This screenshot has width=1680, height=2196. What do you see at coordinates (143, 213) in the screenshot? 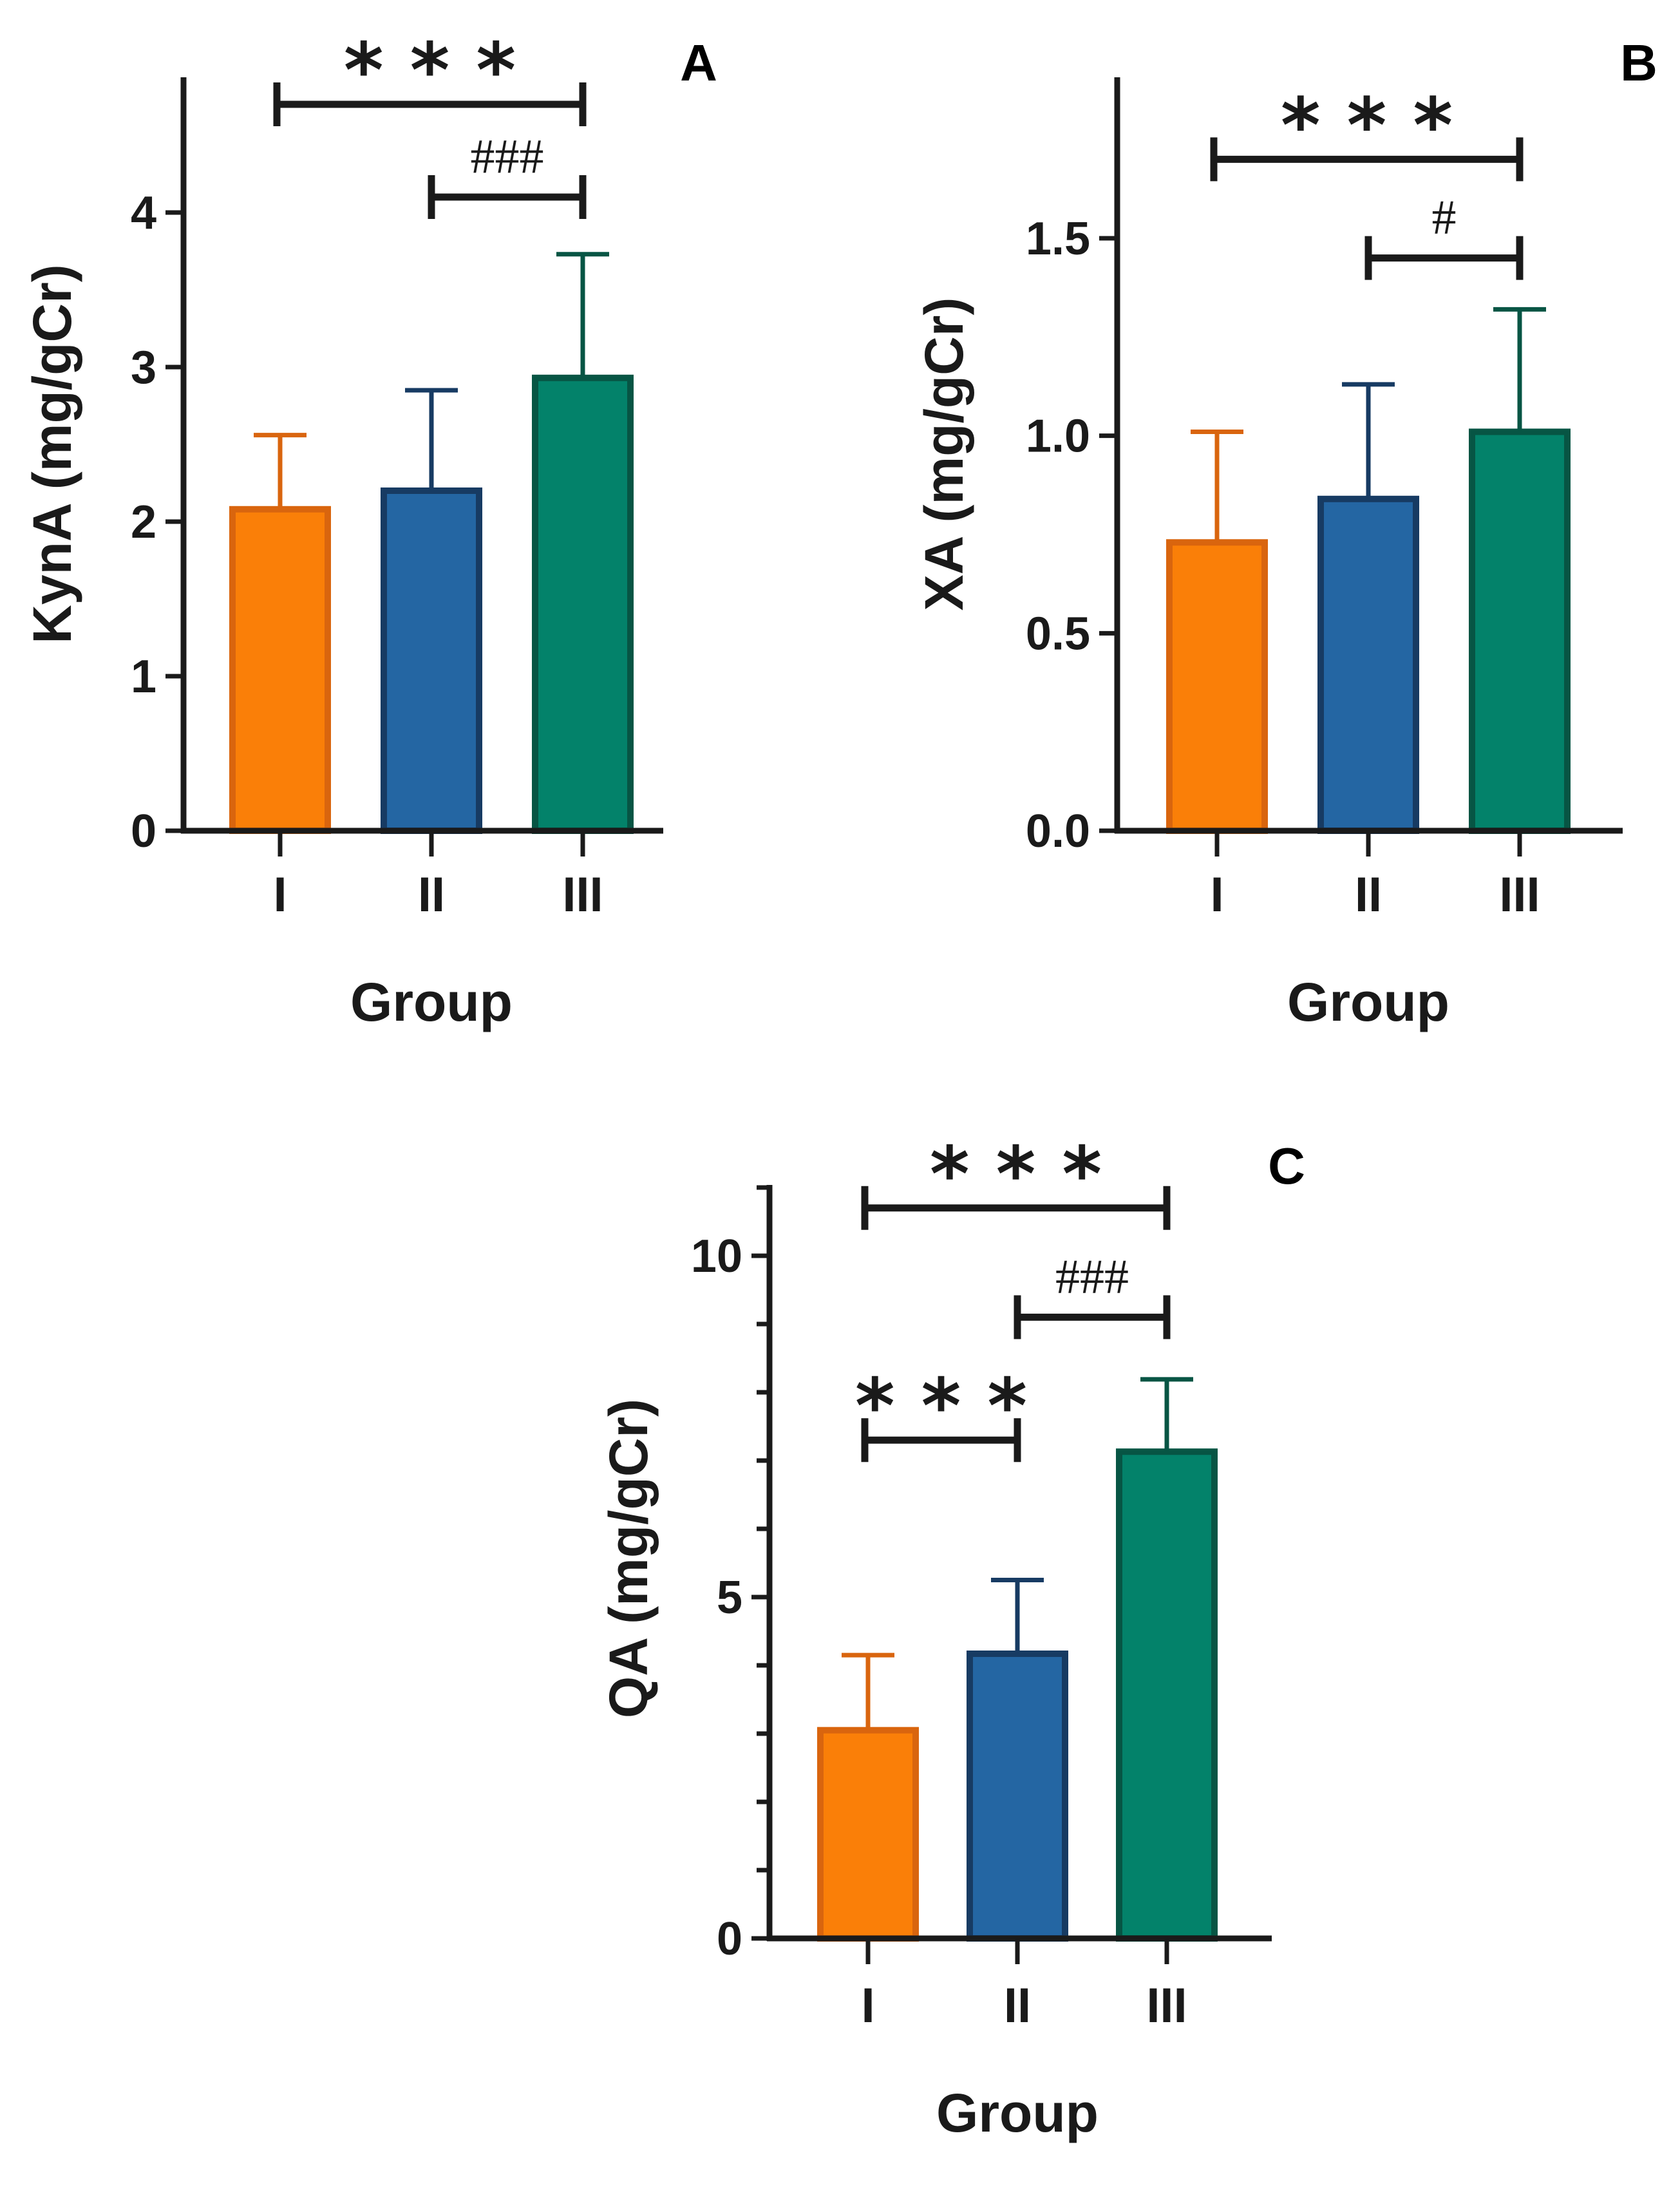
I see `y-tick-label: 4` at bounding box center [143, 213].